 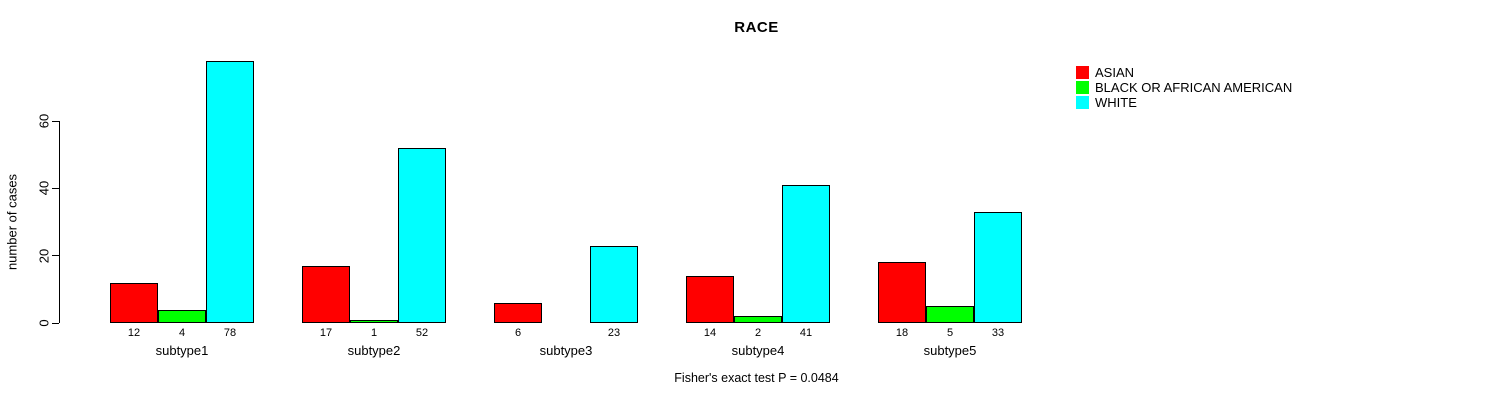 I want to click on bar-value-label: 18, so click(x=902, y=333).